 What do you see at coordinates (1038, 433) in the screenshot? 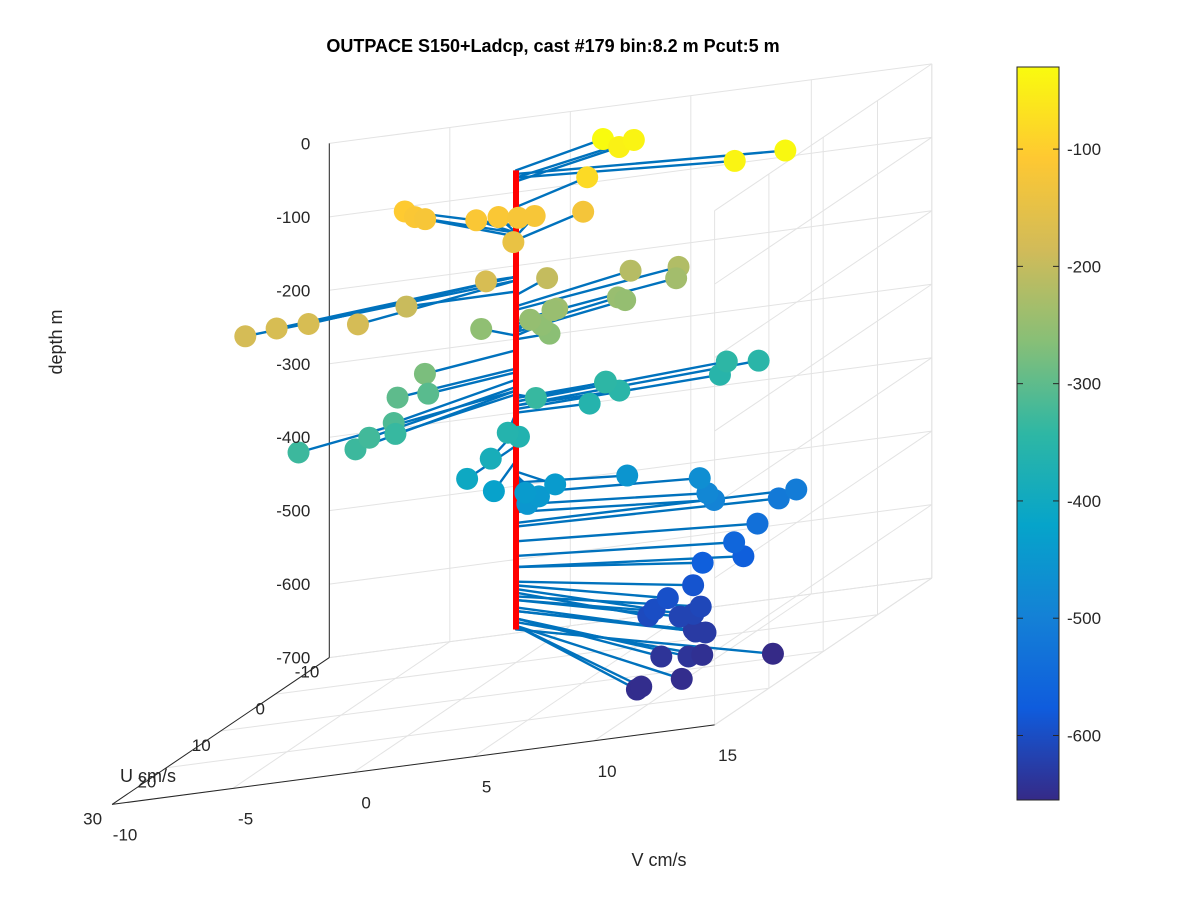
I see `colorbar-gradient` at bounding box center [1038, 433].